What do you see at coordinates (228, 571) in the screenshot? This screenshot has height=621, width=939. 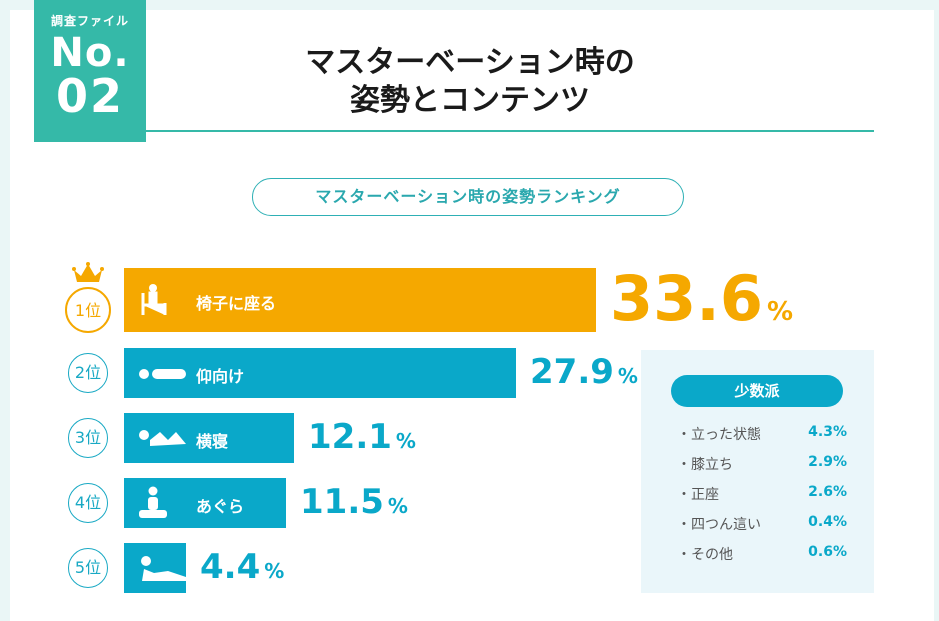 I see `bar-label: うつ伏せ` at bounding box center [228, 571].